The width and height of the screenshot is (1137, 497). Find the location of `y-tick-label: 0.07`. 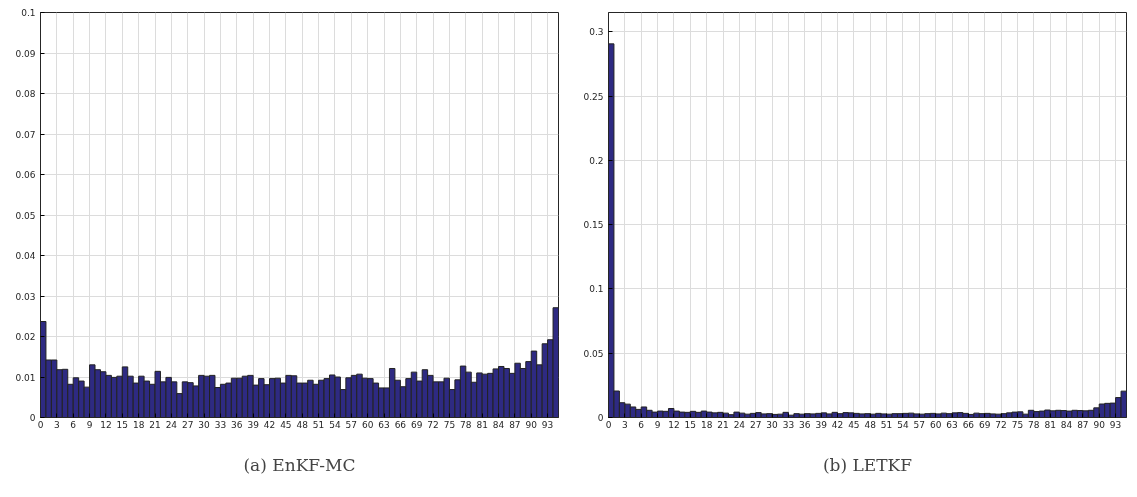

y-tick-label: 0.07 is located at coordinates (25, 134).